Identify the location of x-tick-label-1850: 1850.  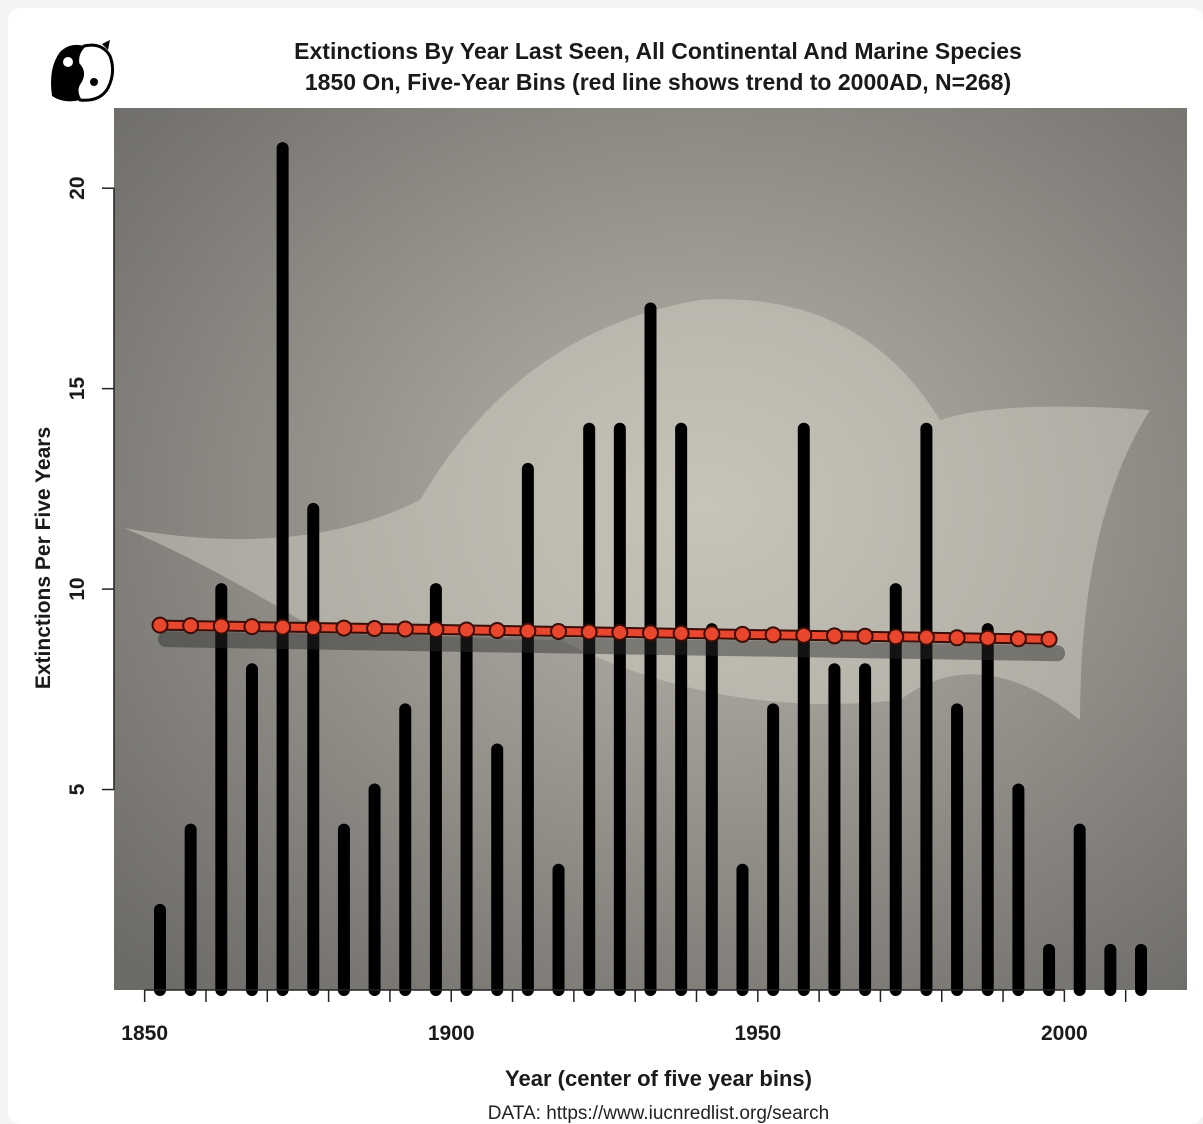
(144, 1033).